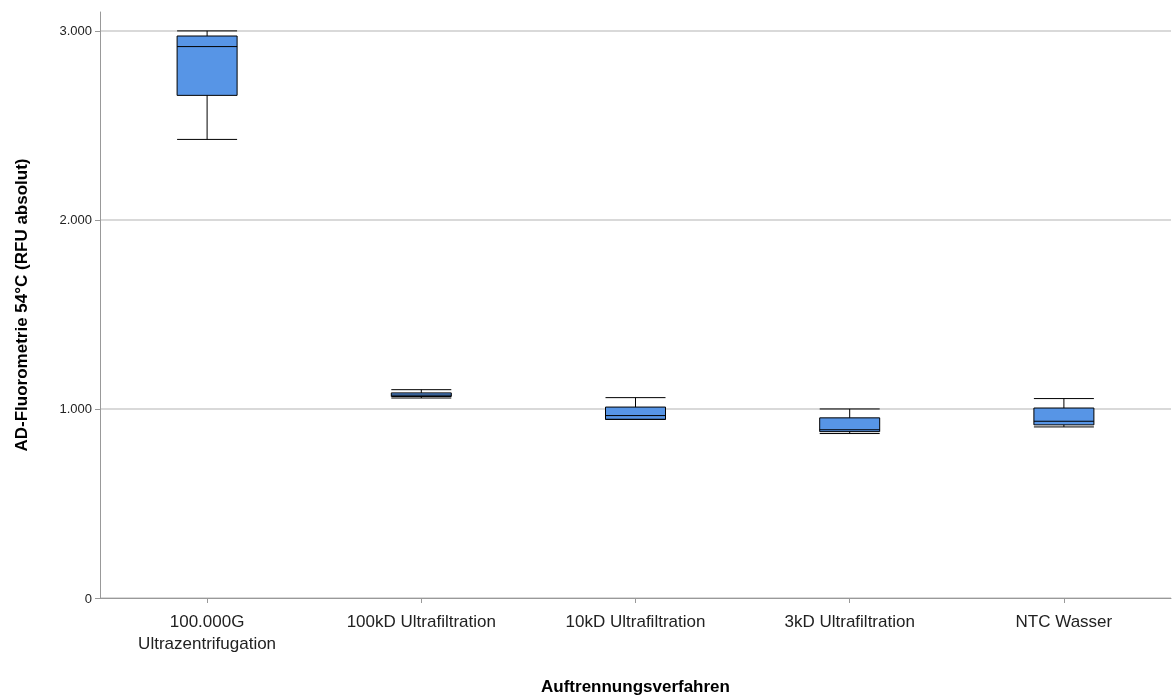 The height and width of the screenshot is (700, 1173). What do you see at coordinates (1064, 621) in the screenshot?
I see `x-tick-label: NTC Wasser` at bounding box center [1064, 621].